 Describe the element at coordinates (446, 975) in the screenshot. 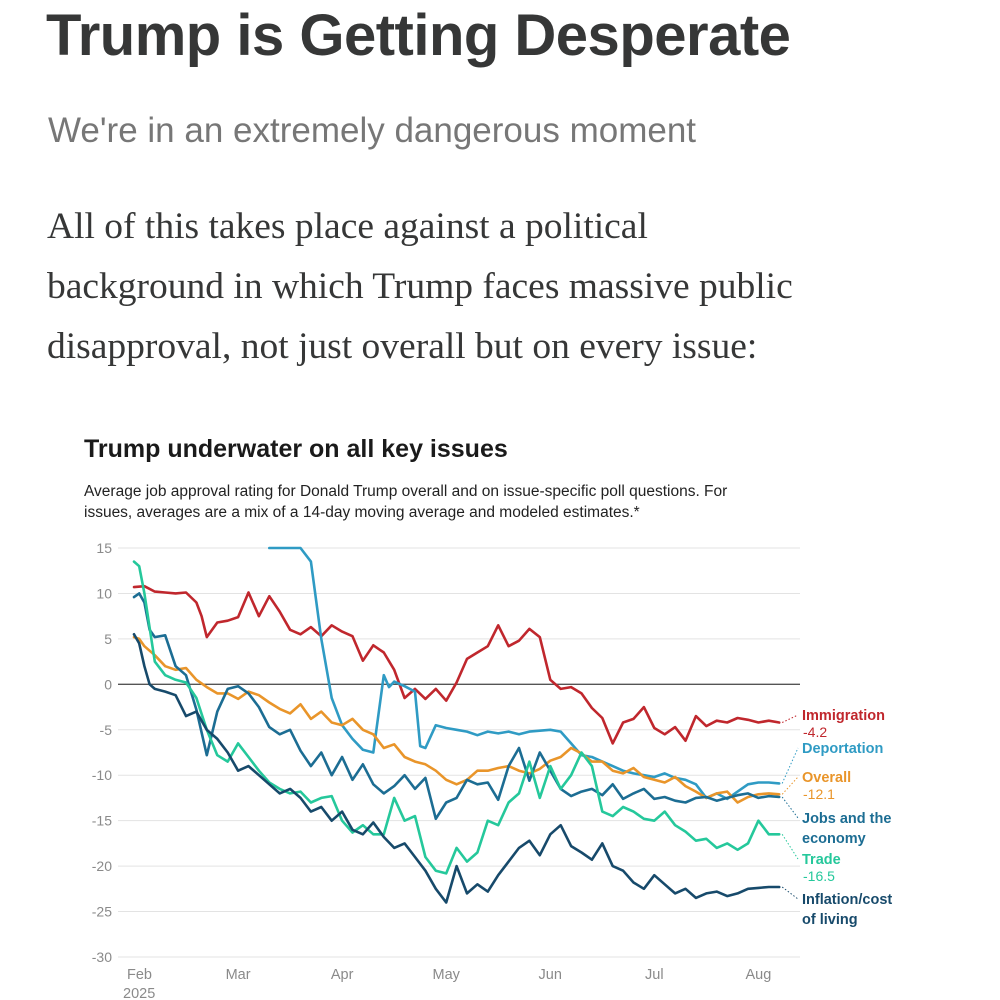

I see `x-tick-label: May` at that location.